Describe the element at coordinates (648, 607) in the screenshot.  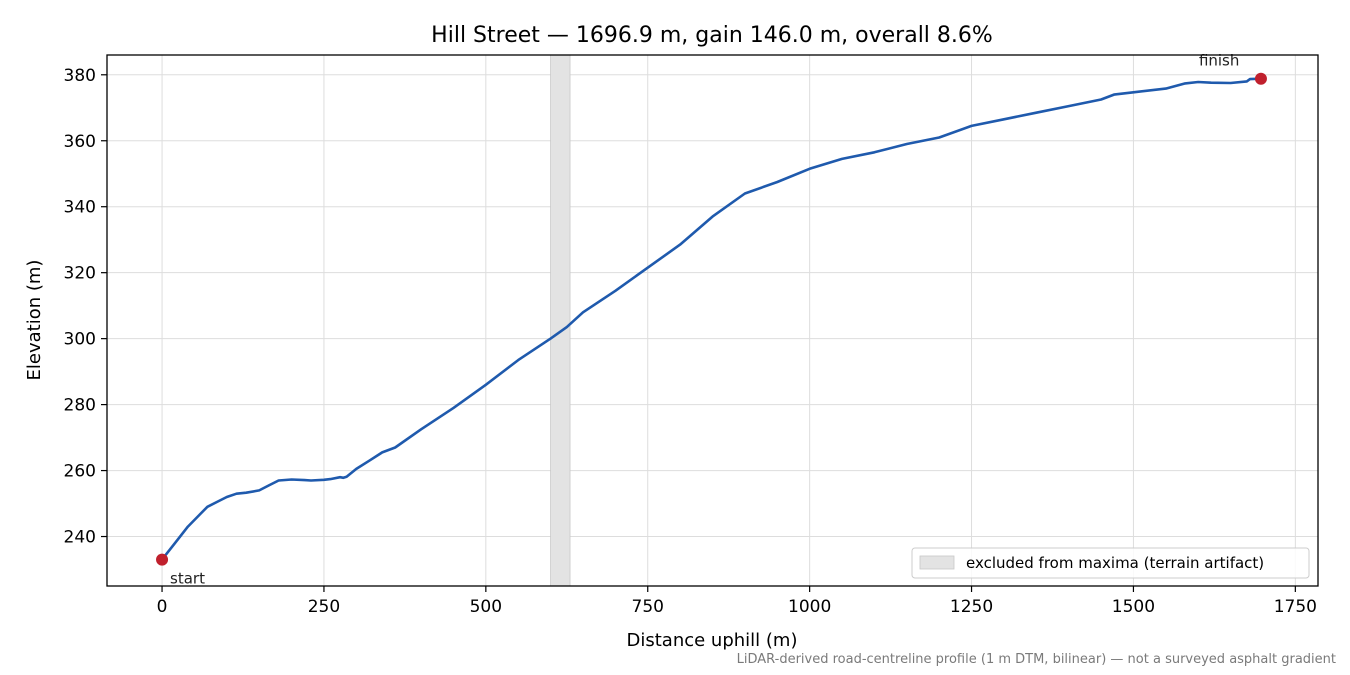
I see `x-tick-label: 750` at that location.